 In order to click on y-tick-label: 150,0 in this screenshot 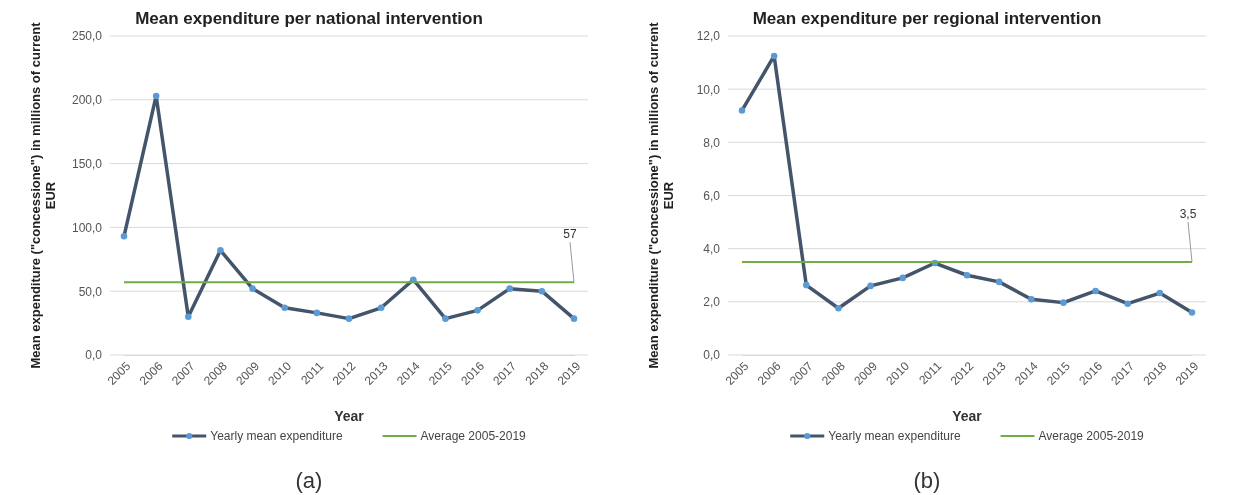, I will do `click(87, 163)`.